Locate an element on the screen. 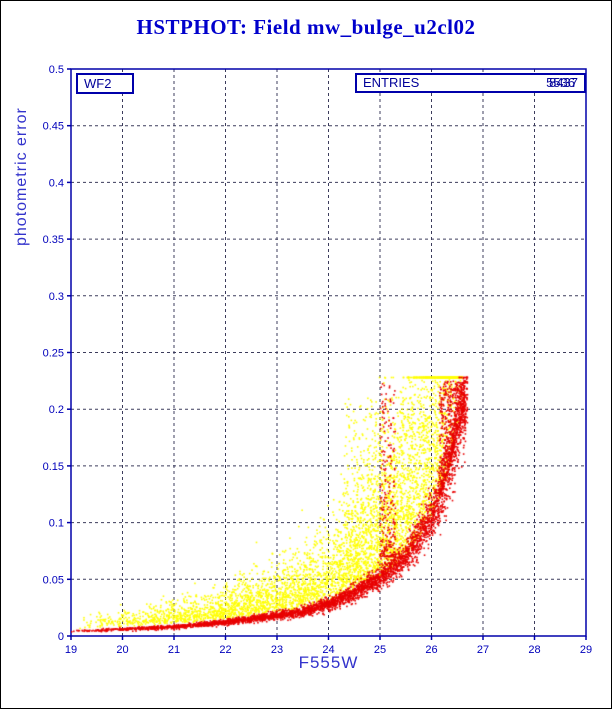 Image resolution: width=612 pixels, height=709 pixels. x-tick-label: 29 is located at coordinates (586, 650).